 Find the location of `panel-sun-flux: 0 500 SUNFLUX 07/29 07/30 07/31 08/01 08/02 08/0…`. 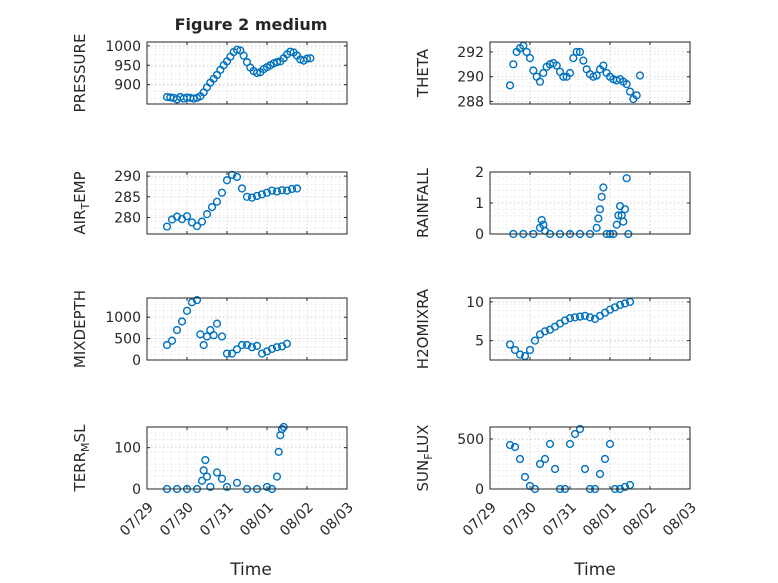

panel-sun-flux: 0 500 SUNFLUX 07/29 07/30 07/31 08/01 08/02 08/0… is located at coordinates (557, 482).